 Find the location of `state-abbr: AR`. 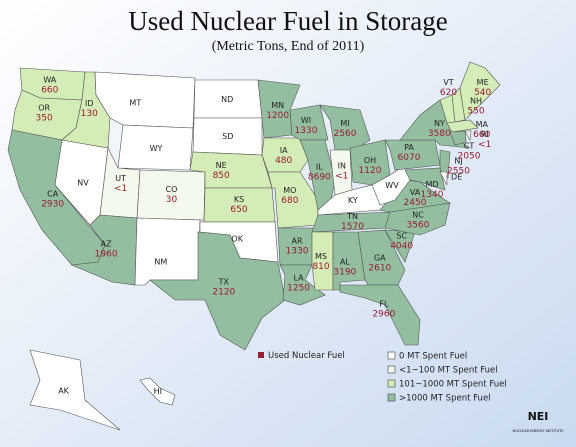

state-abbr: AR is located at coordinates (296, 241).